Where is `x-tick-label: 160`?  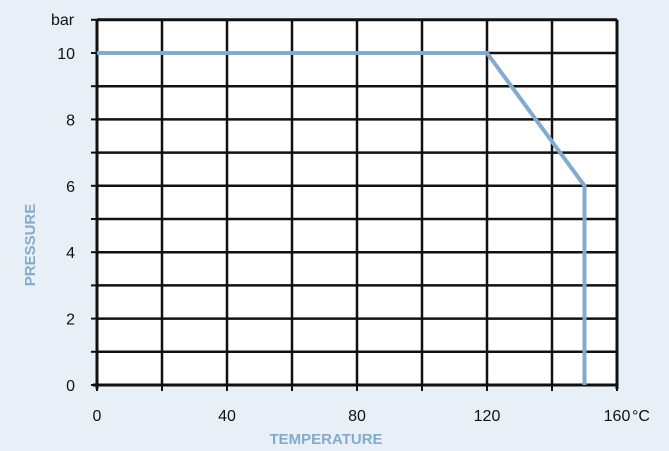 x-tick-label: 160 is located at coordinates (617, 416).